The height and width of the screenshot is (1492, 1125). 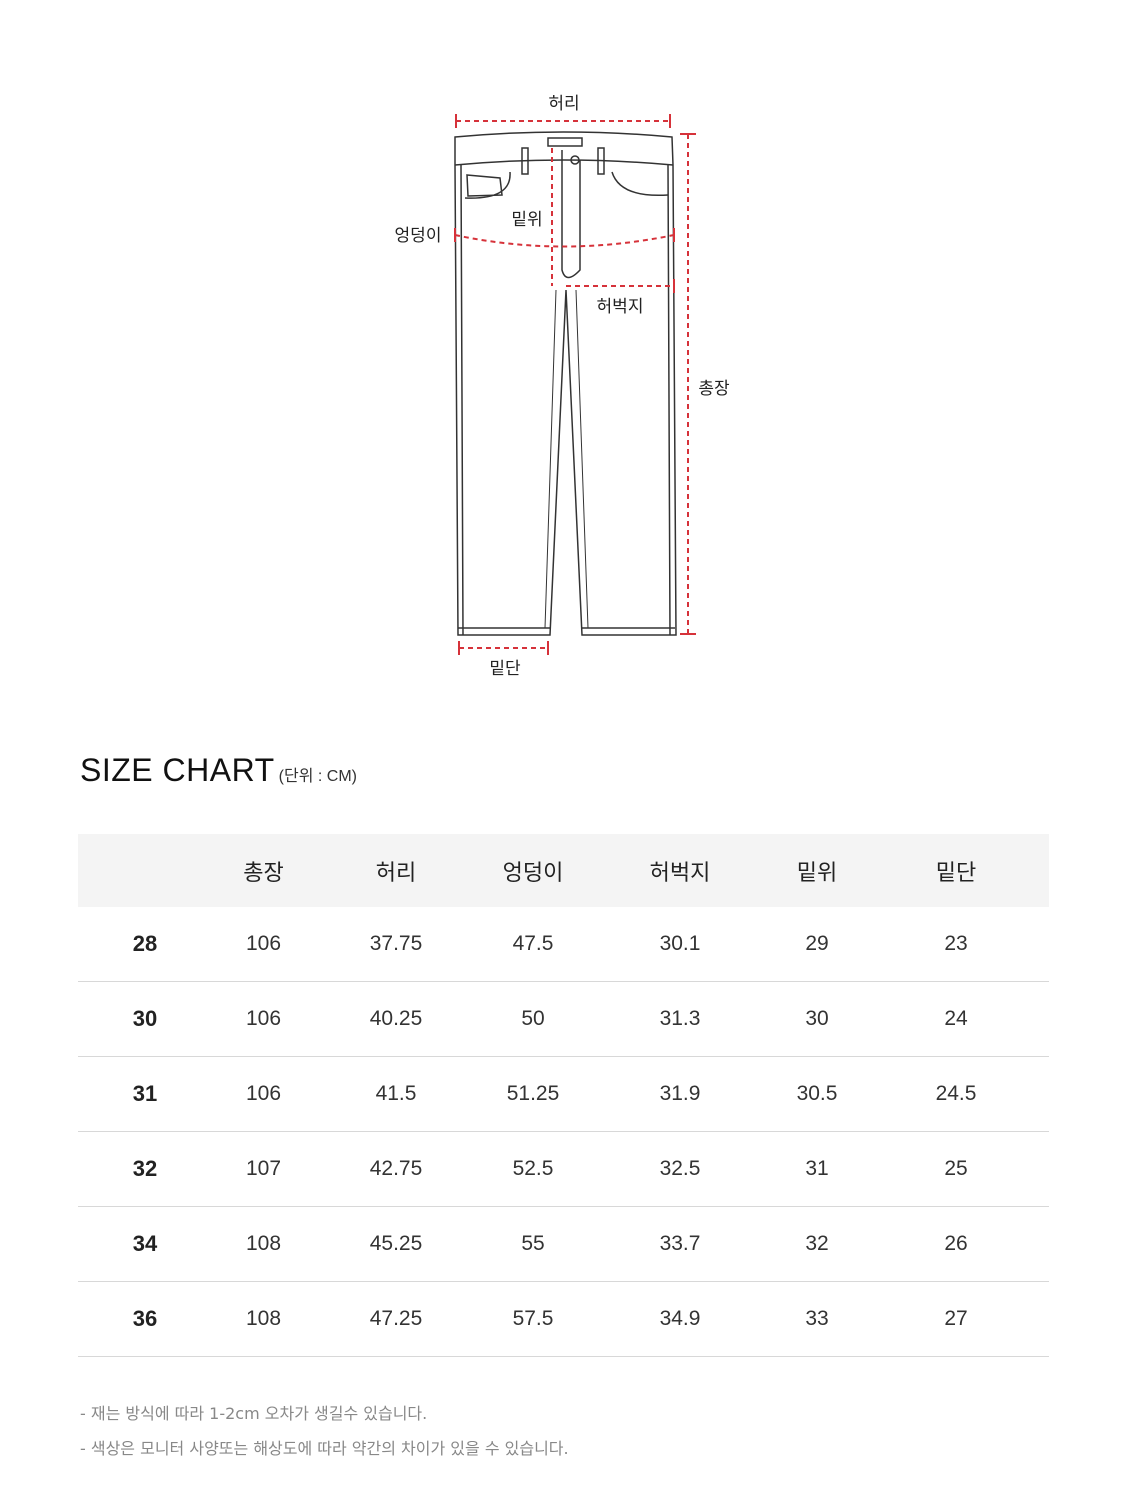 I want to click on value-cell: 107, so click(x=263, y=1169).